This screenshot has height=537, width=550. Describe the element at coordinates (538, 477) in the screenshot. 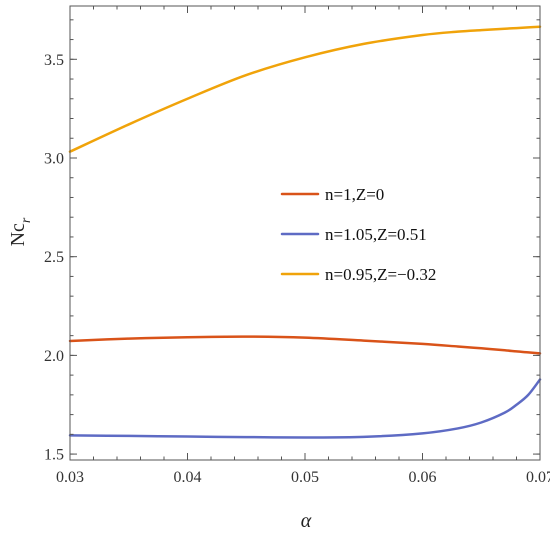

I see `x-tick-label: 0.07` at that location.